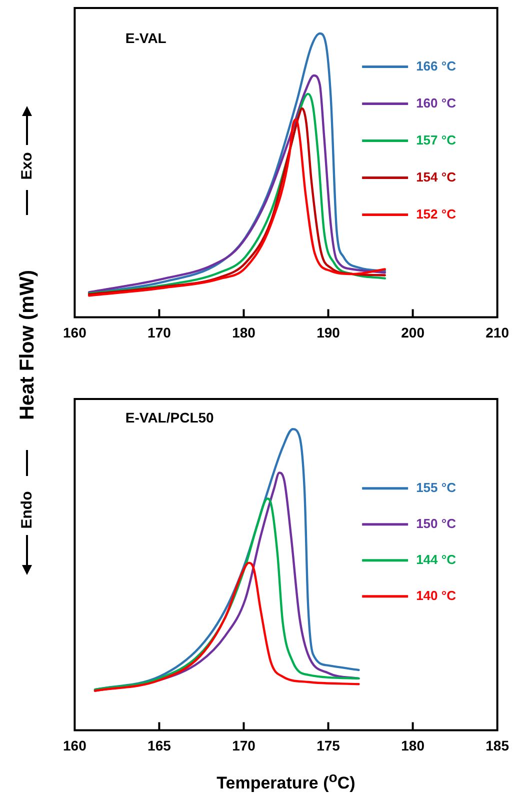 The image size is (517, 803). I want to click on x-tick-label: 175, so click(328, 745).